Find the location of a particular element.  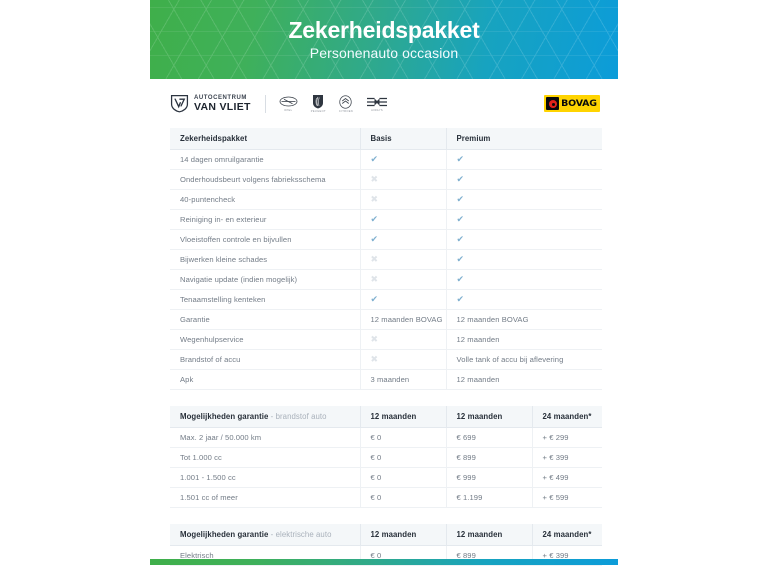

fuel-col-2: 12 maanden is located at coordinates (488, 417).